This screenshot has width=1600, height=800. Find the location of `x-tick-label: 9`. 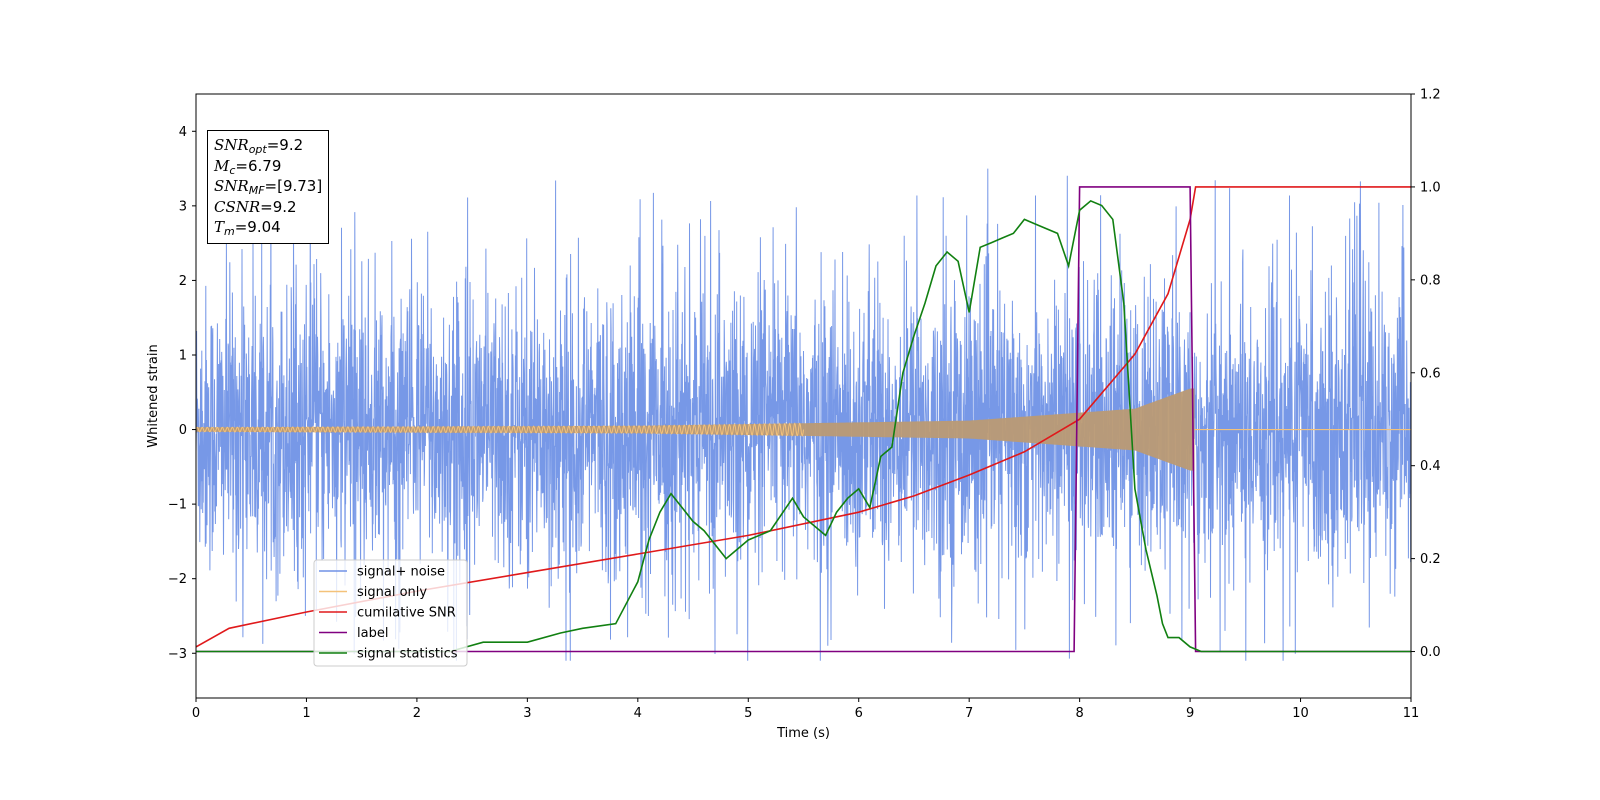

x-tick-label: 9 is located at coordinates (1190, 713).